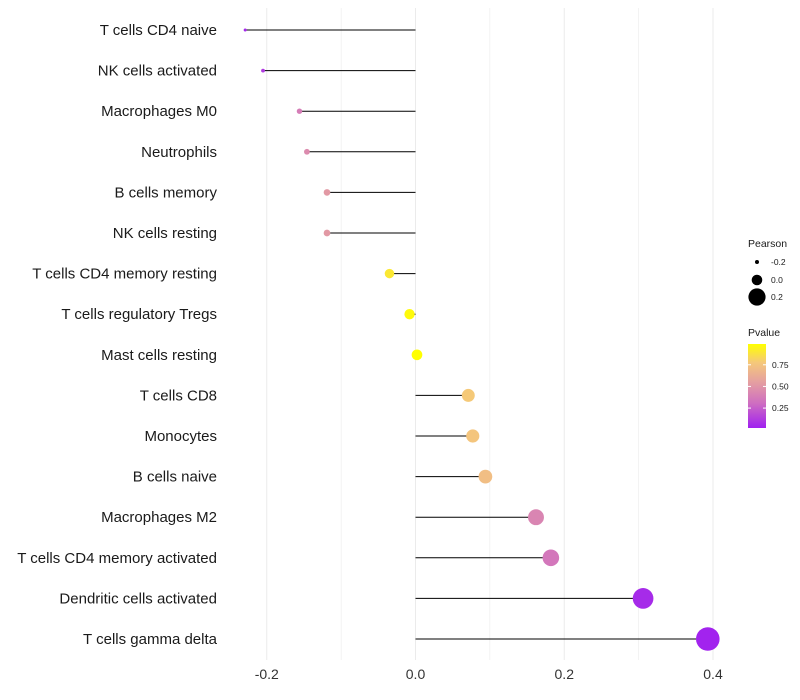  I want to click on category-label: Macrophages M2, so click(159, 517).